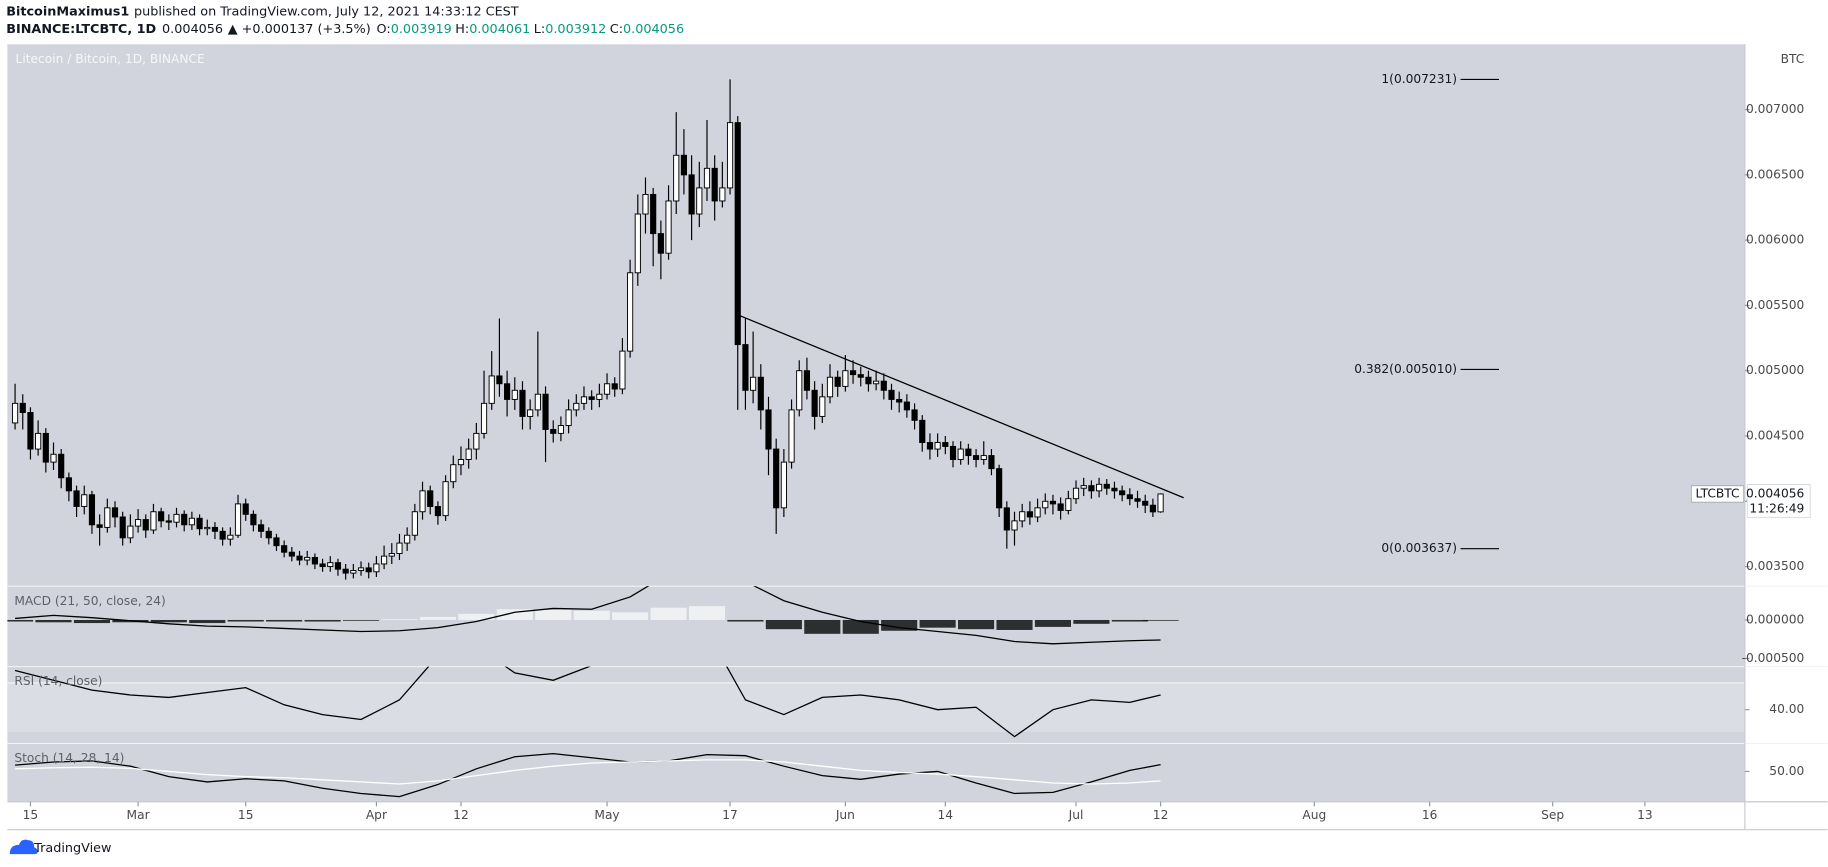 Image resolution: width=1828 pixels, height=867 pixels. I want to click on x-tick-label: 13, so click(1645, 815).